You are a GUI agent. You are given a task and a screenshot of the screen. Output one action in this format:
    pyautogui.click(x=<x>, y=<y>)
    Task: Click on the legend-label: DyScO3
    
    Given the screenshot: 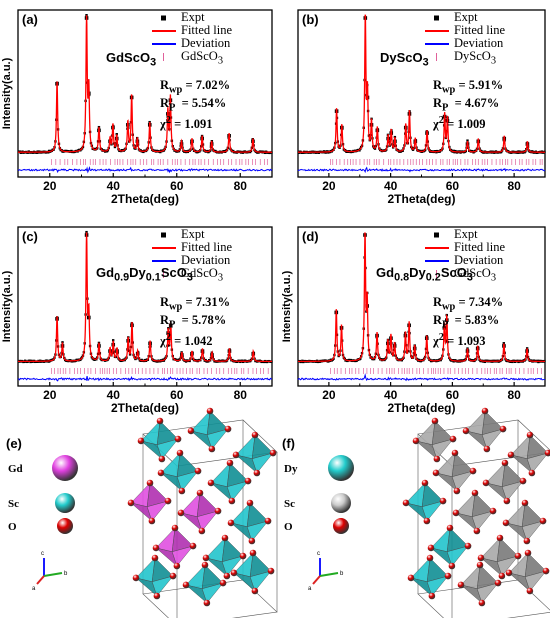 What is the action you would take?
    pyautogui.click(x=475, y=56)
    